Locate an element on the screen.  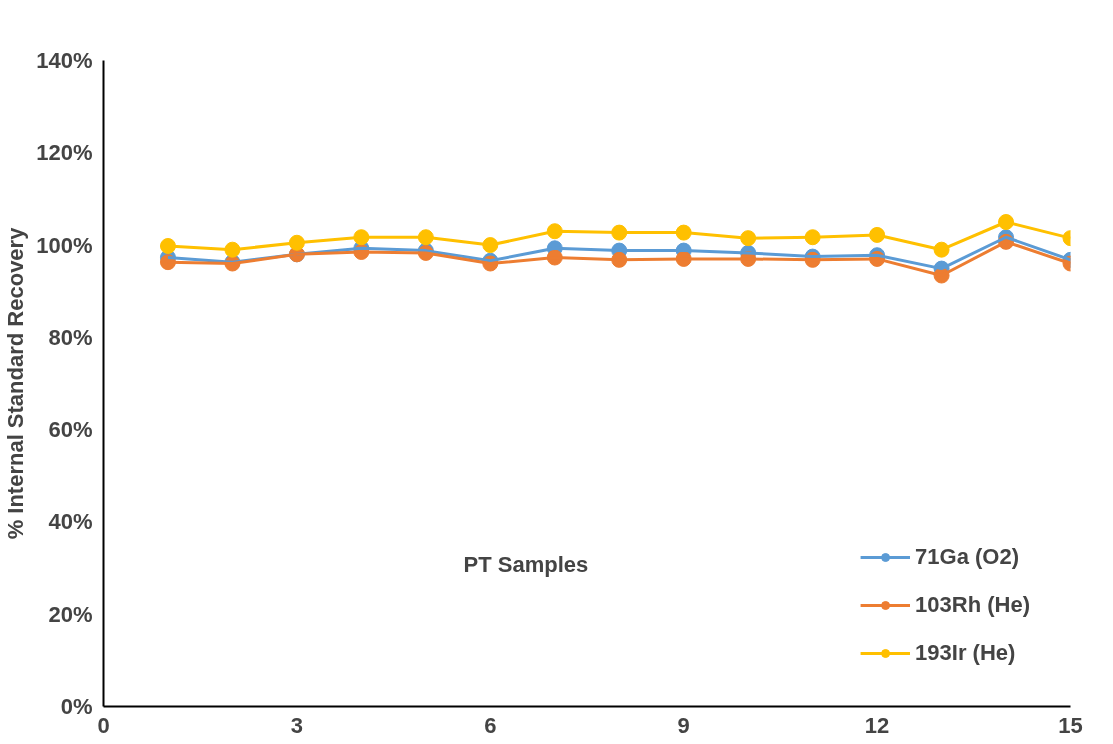
y-tick-label: 100% is located at coordinates (64, 245).